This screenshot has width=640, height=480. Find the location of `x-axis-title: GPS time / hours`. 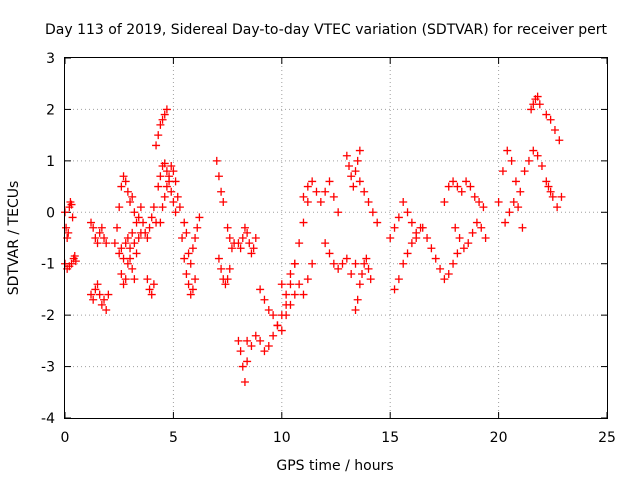

x-axis-title: GPS time / hours is located at coordinates (334, 466).